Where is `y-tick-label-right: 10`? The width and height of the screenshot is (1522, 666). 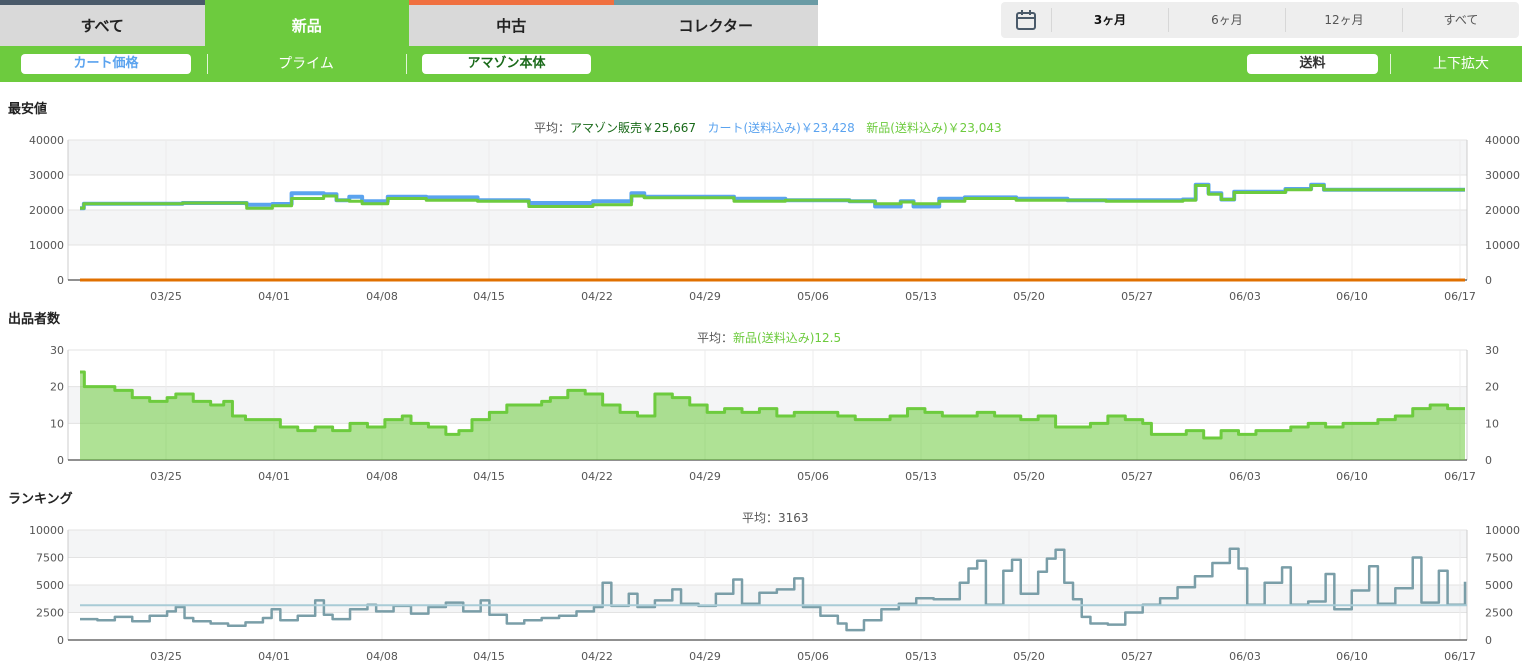
y-tick-label-right: 10 is located at coordinates (1492, 423).